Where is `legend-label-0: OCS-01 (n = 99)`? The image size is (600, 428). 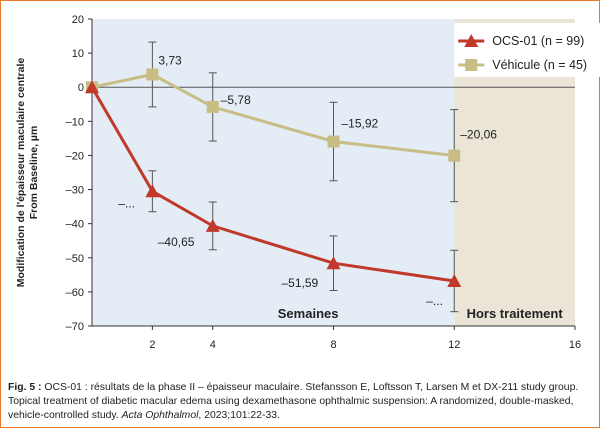 legend-label-0: OCS-01 (n = 99) is located at coordinates (538, 41).